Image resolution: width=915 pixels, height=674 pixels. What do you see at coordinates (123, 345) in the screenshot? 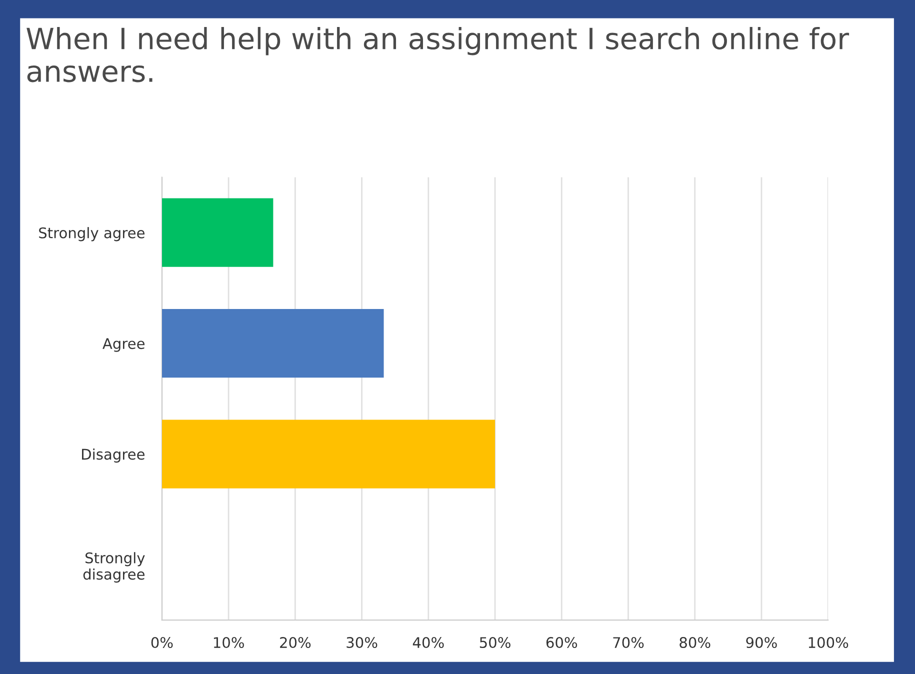
I see `y-tick-label: Agree` at bounding box center [123, 345].